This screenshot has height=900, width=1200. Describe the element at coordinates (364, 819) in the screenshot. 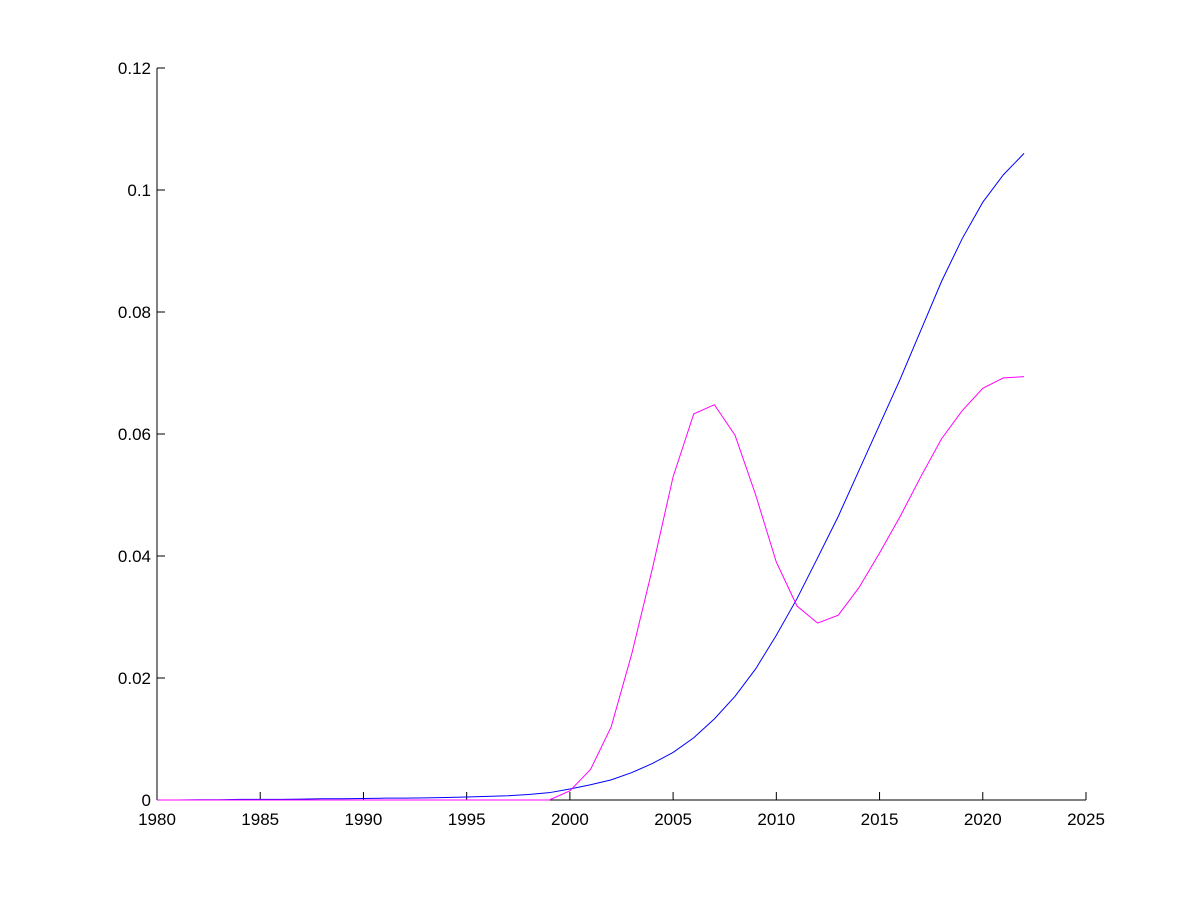

I see `x-tick-label: 1990` at that location.